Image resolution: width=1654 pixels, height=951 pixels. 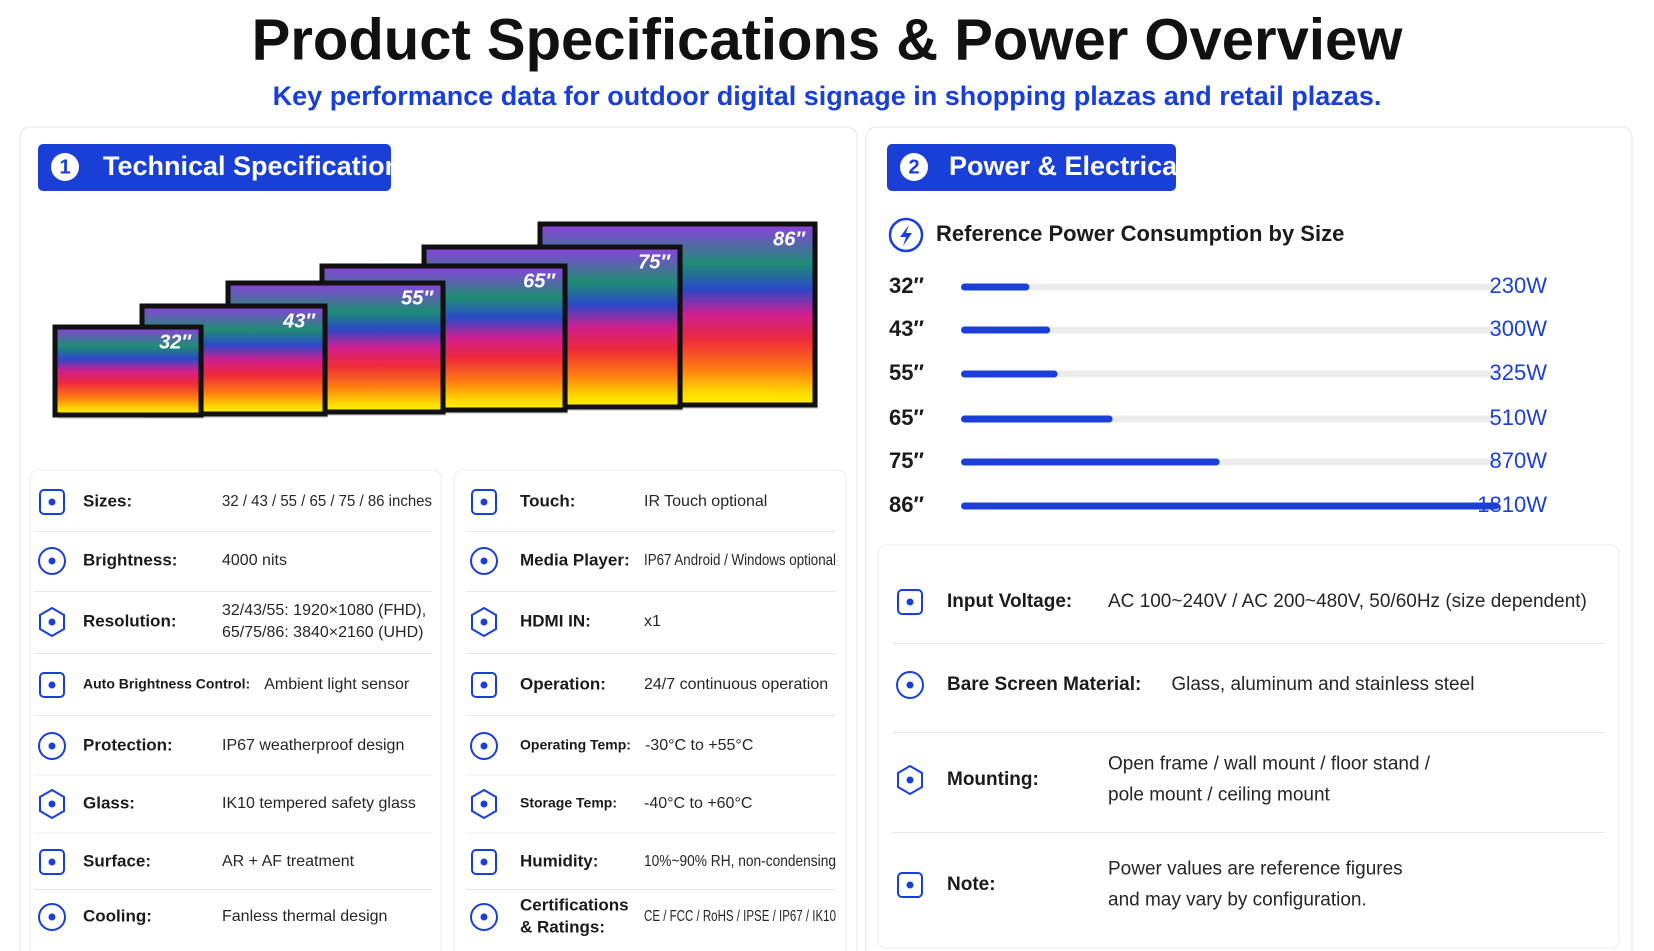 I want to click on spec-label: Auto Brightness Control:, so click(x=166, y=684).